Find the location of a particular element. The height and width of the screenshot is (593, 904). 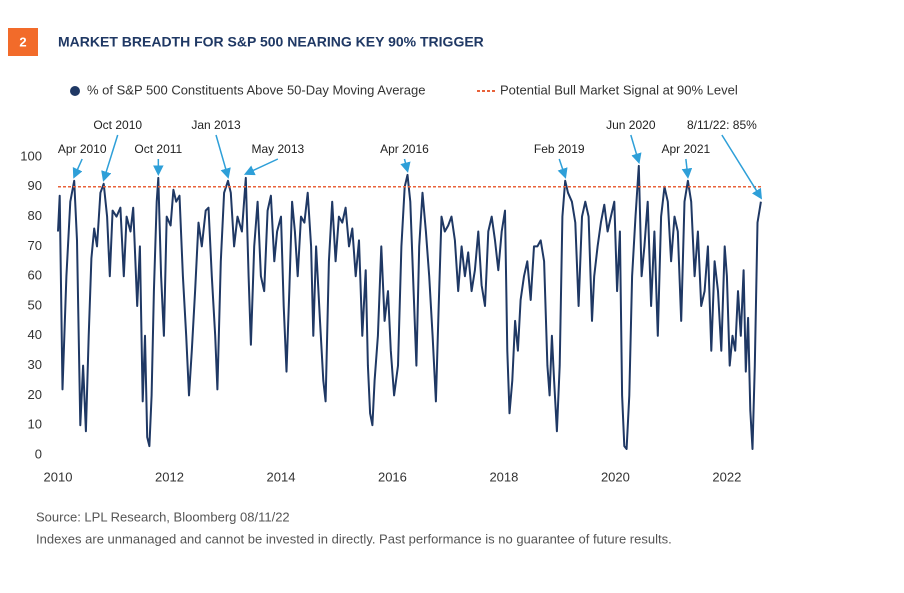

y-tick-label: 50 is located at coordinates (35, 304).